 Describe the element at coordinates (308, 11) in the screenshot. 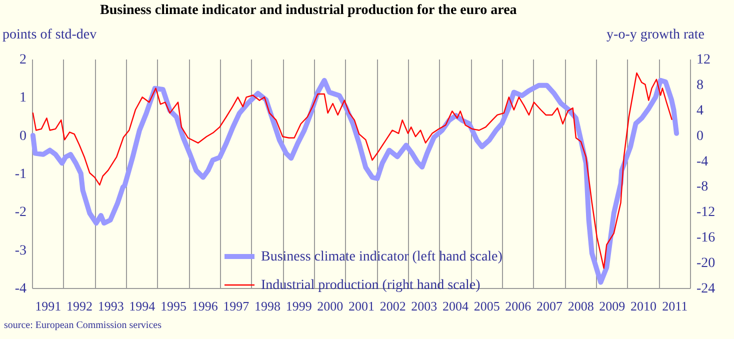

I see `chart-title: Business climate indicator and industrial production for the euro area` at that location.